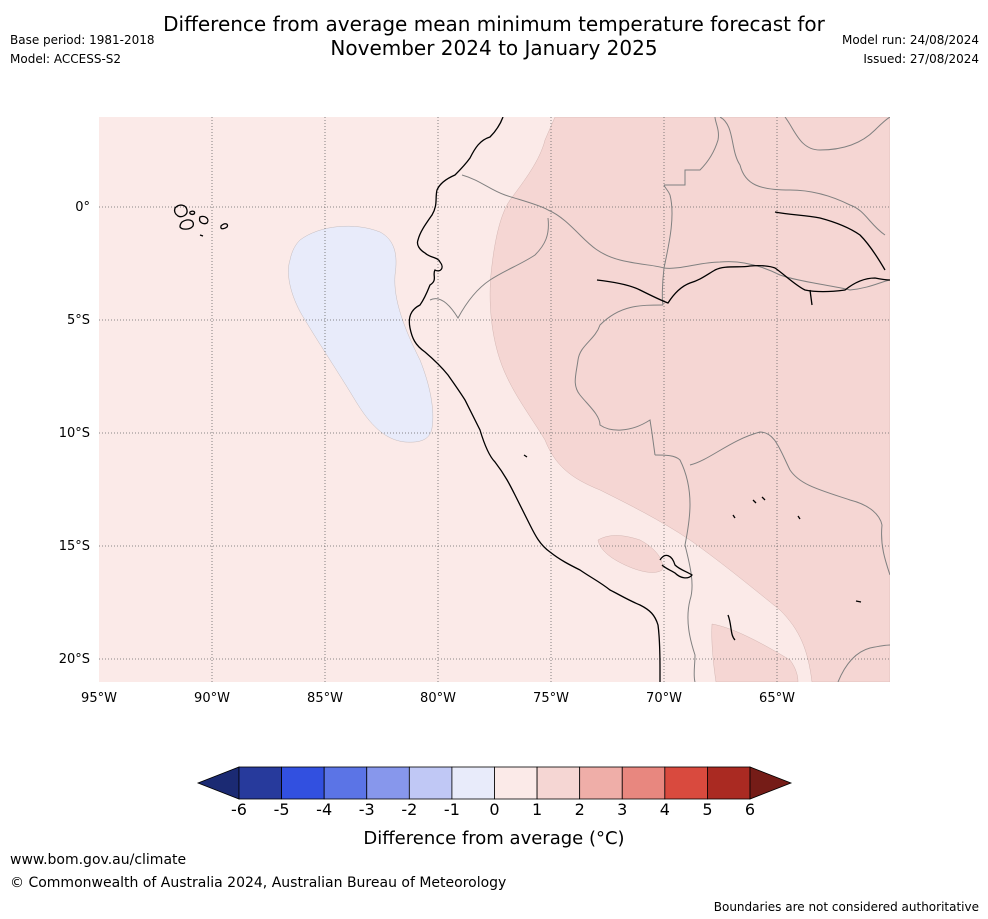  I want to click on longitude-label: 95°W, so click(99, 698).